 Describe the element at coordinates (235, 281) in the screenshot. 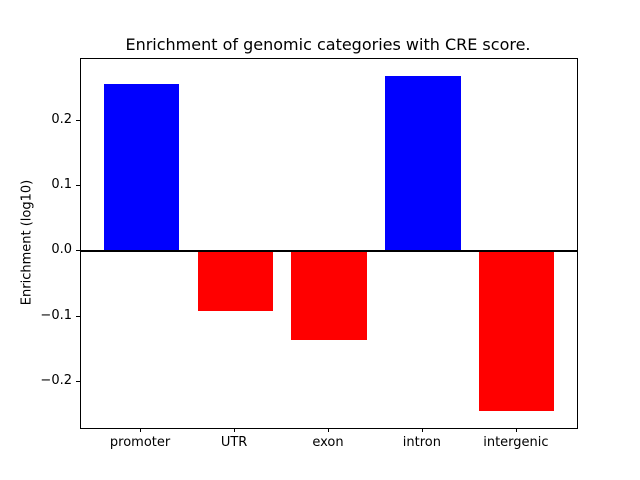

I see `bar-UTR` at that location.